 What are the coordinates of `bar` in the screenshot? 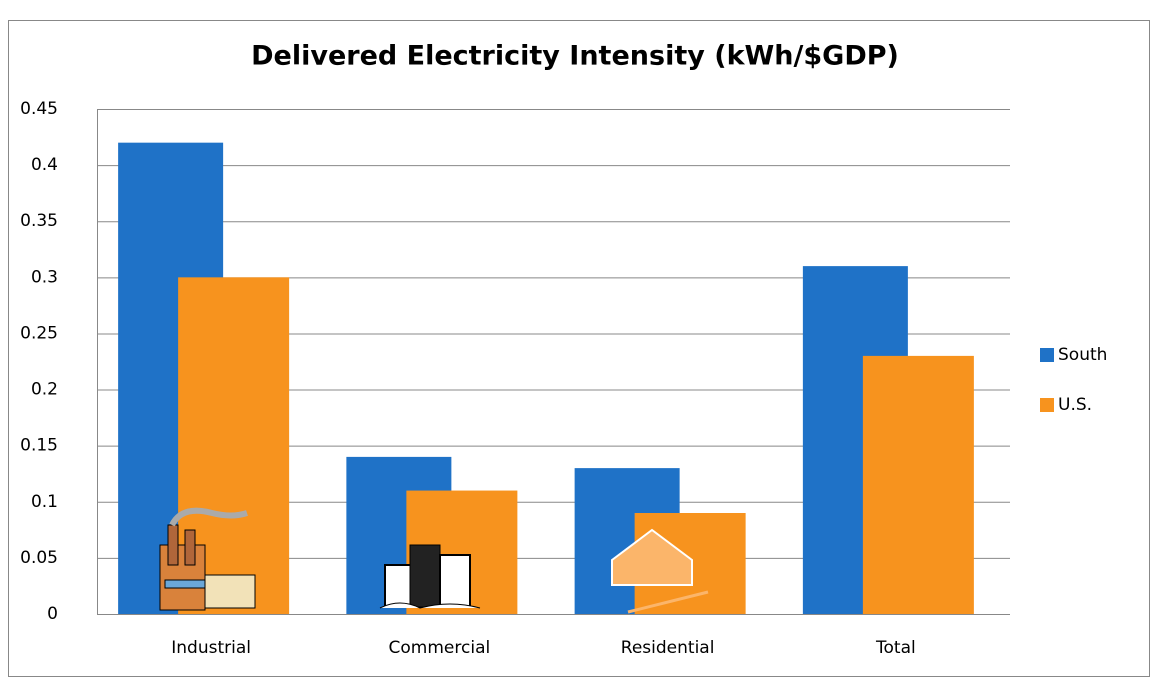 It's located at (918, 484).